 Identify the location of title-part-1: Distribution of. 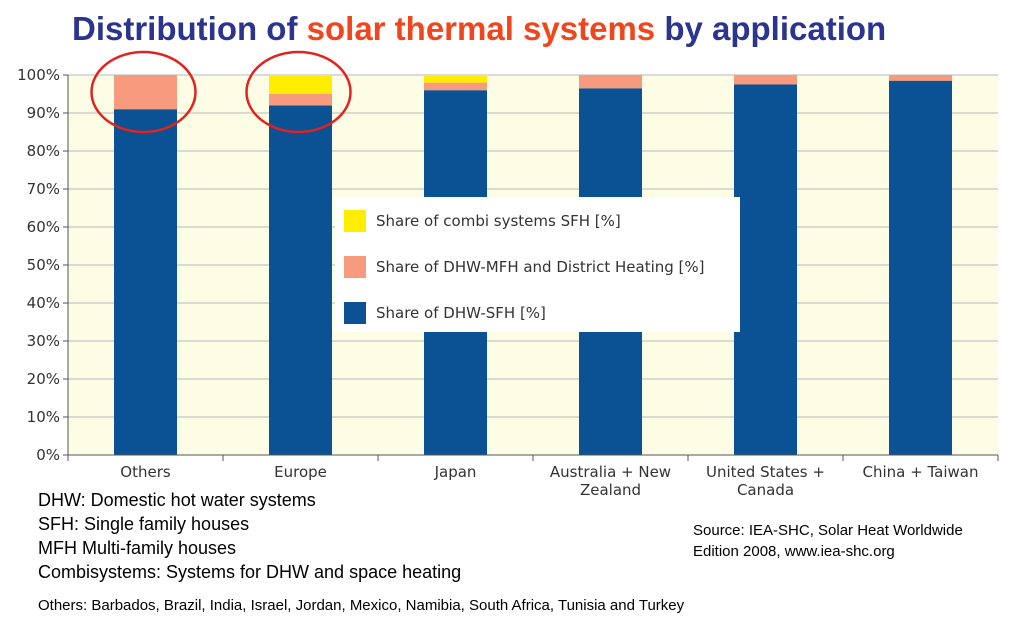
(189, 28).